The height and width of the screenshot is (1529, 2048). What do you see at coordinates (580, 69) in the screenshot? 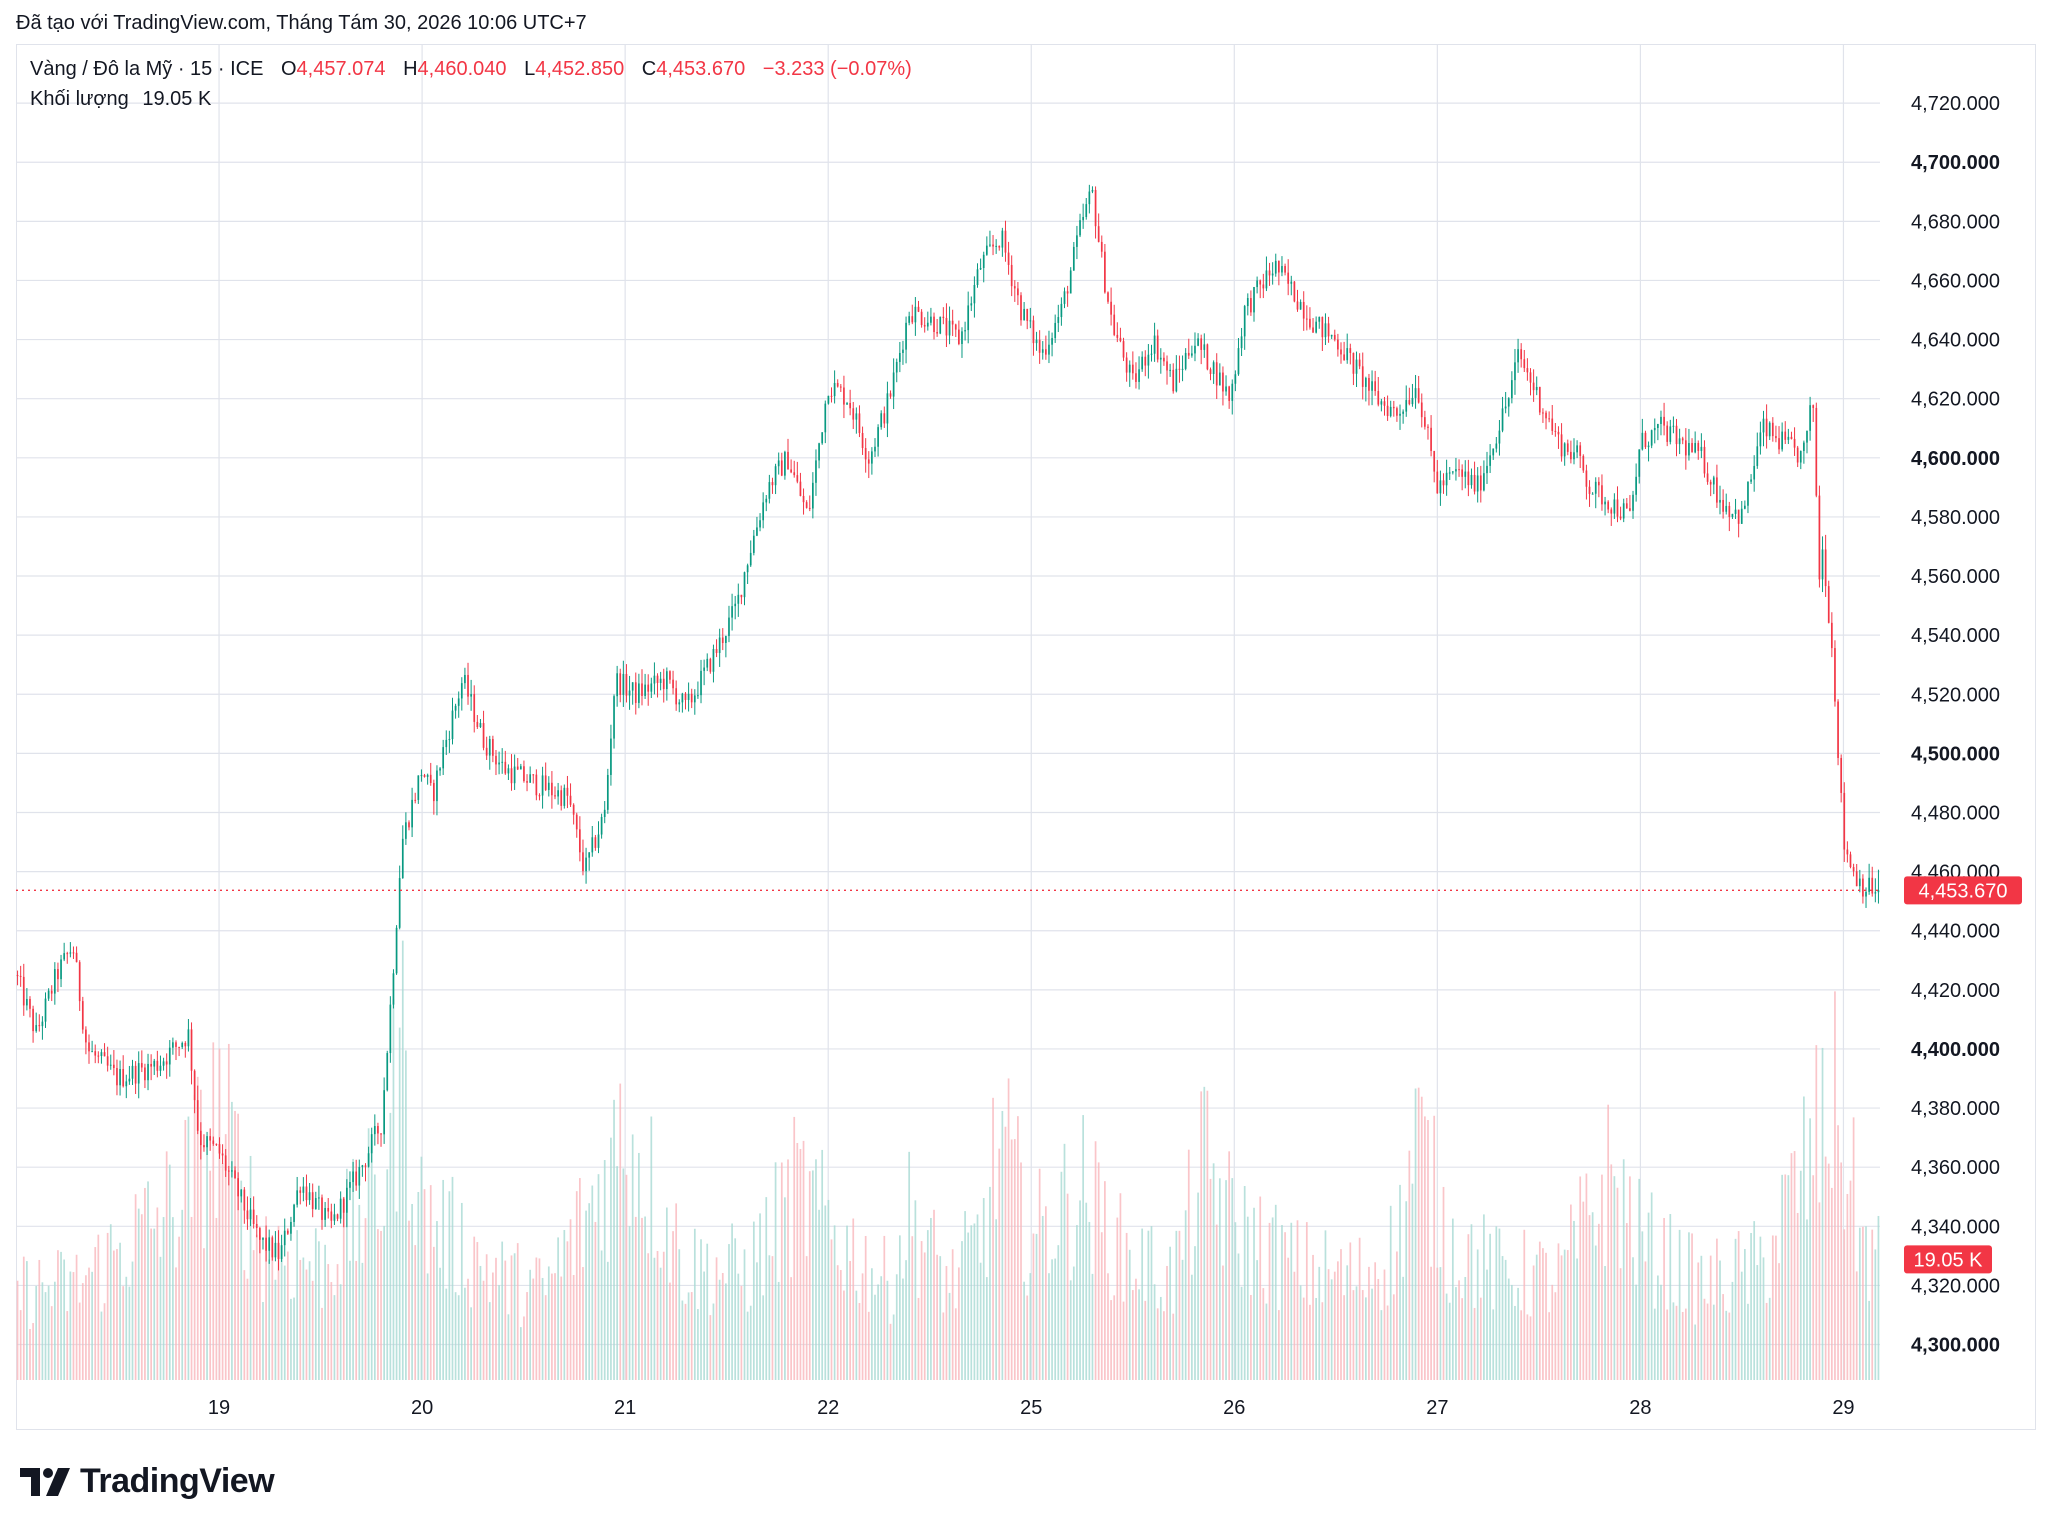
I see `legend-low: 4,452.850` at bounding box center [580, 69].